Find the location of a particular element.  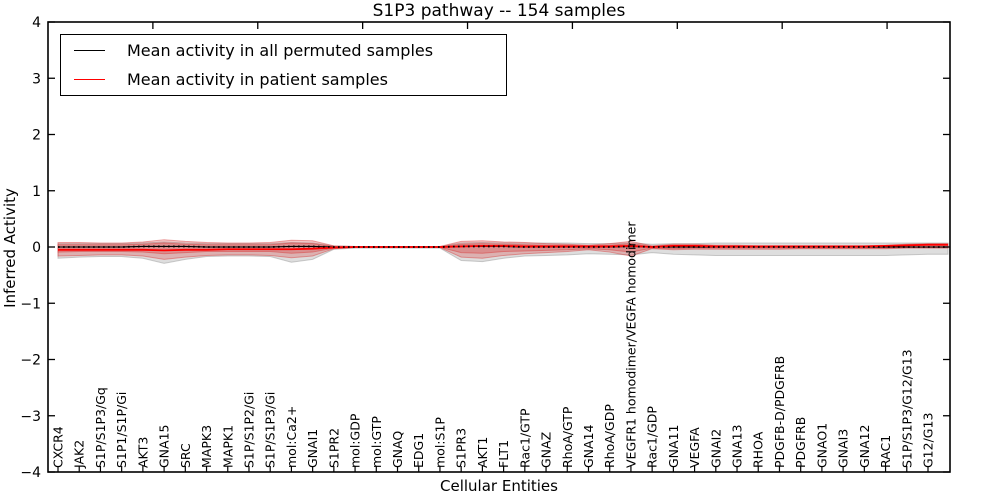

x-tick-label: S1P1/S1P/Gi is located at coordinates (121, 430).